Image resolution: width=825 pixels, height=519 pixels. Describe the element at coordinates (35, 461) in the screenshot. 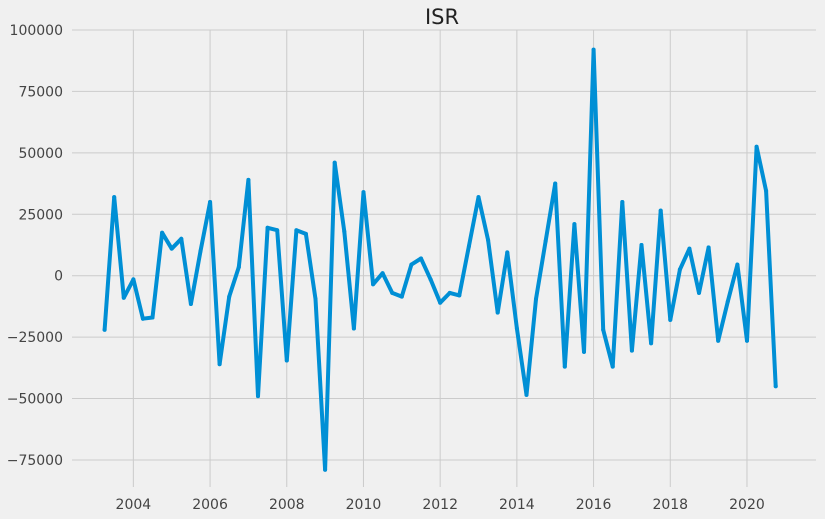

I see `y-tick-label: −75000` at that location.